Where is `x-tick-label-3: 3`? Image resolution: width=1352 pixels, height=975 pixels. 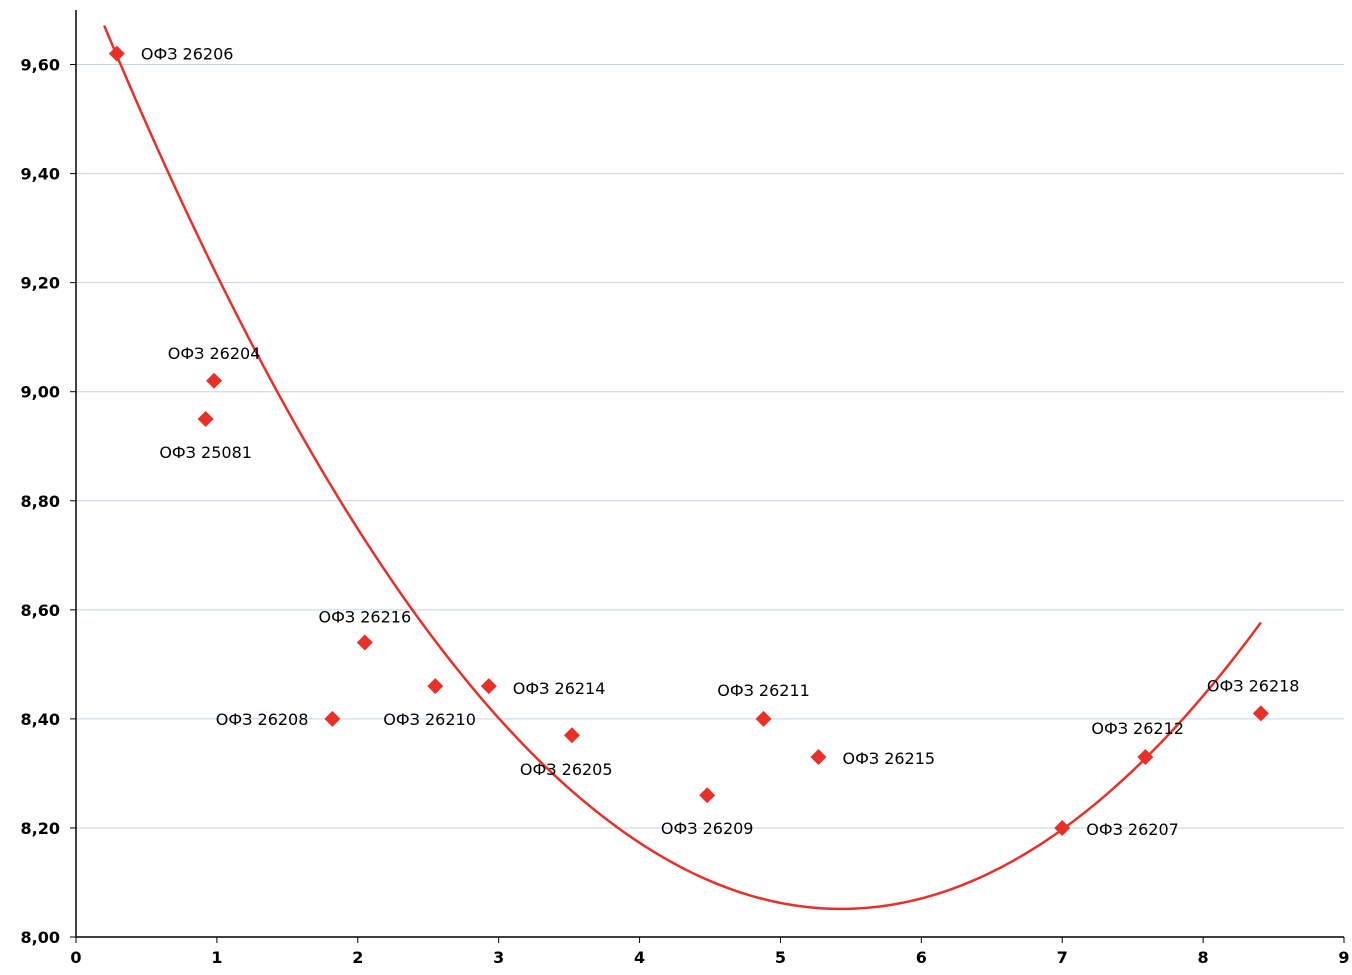
x-tick-label-3: 3 is located at coordinates (498, 957).